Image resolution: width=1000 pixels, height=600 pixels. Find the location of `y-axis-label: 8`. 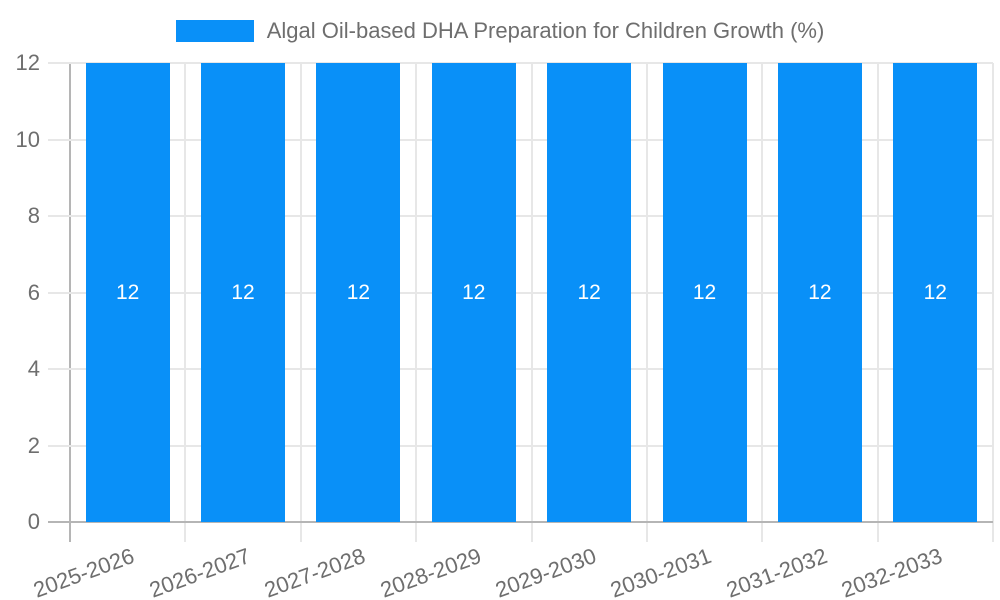

y-axis-label: 8 is located at coordinates (33, 215).